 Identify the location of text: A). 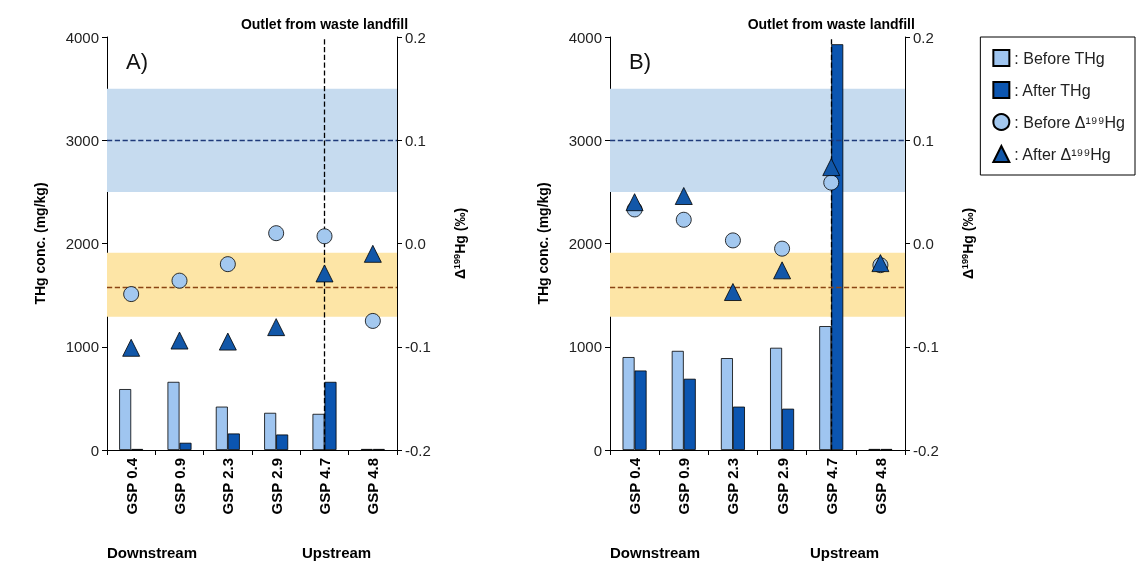
(137, 61).